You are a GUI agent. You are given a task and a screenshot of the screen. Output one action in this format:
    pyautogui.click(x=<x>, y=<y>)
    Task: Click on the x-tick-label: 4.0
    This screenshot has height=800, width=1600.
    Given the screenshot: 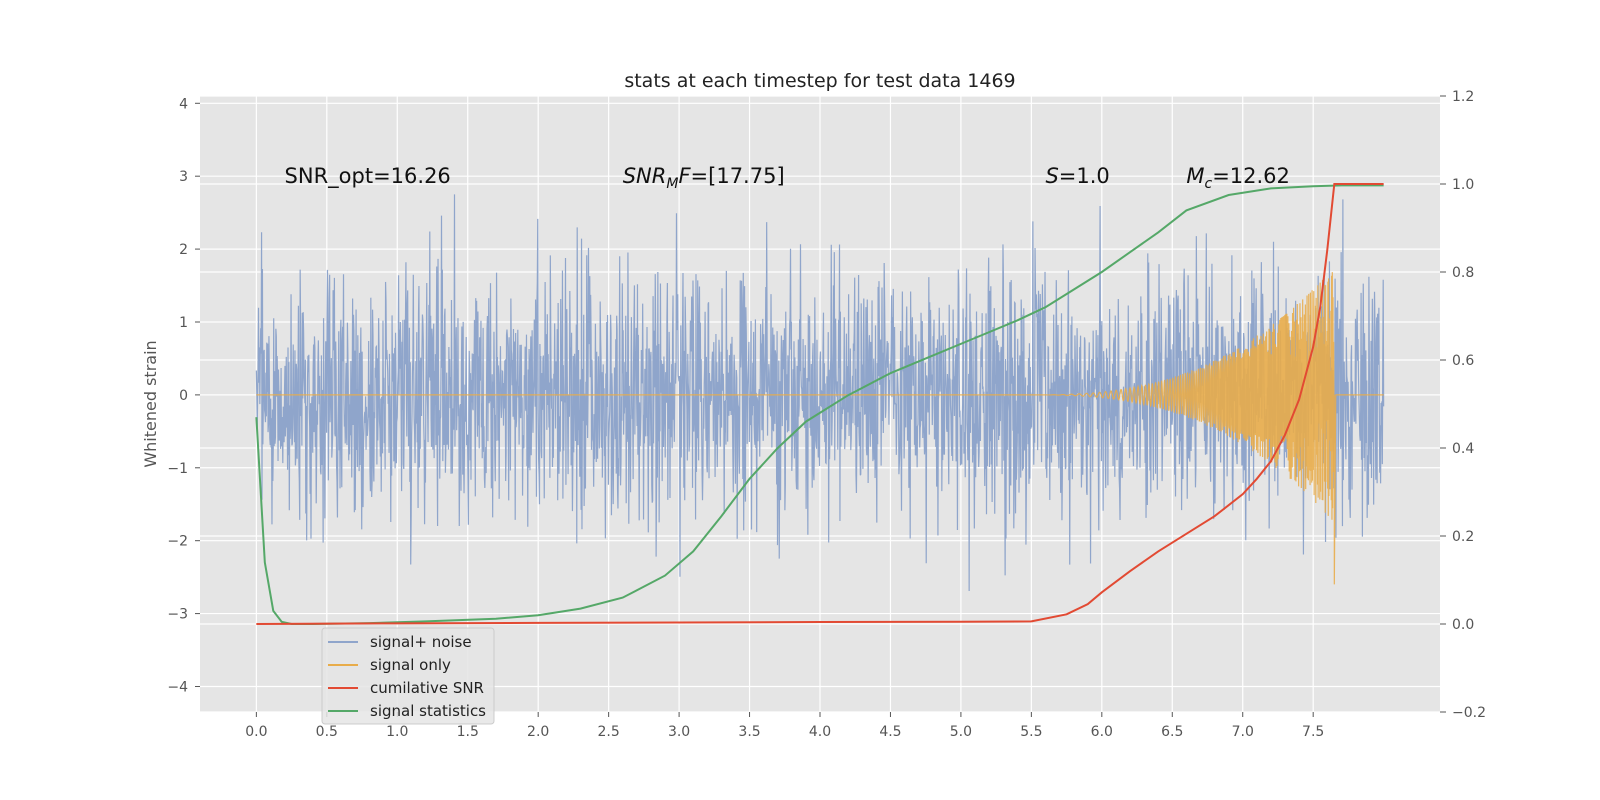 What is the action you would take?
    pyautogui.click(x=820, y=732)
    